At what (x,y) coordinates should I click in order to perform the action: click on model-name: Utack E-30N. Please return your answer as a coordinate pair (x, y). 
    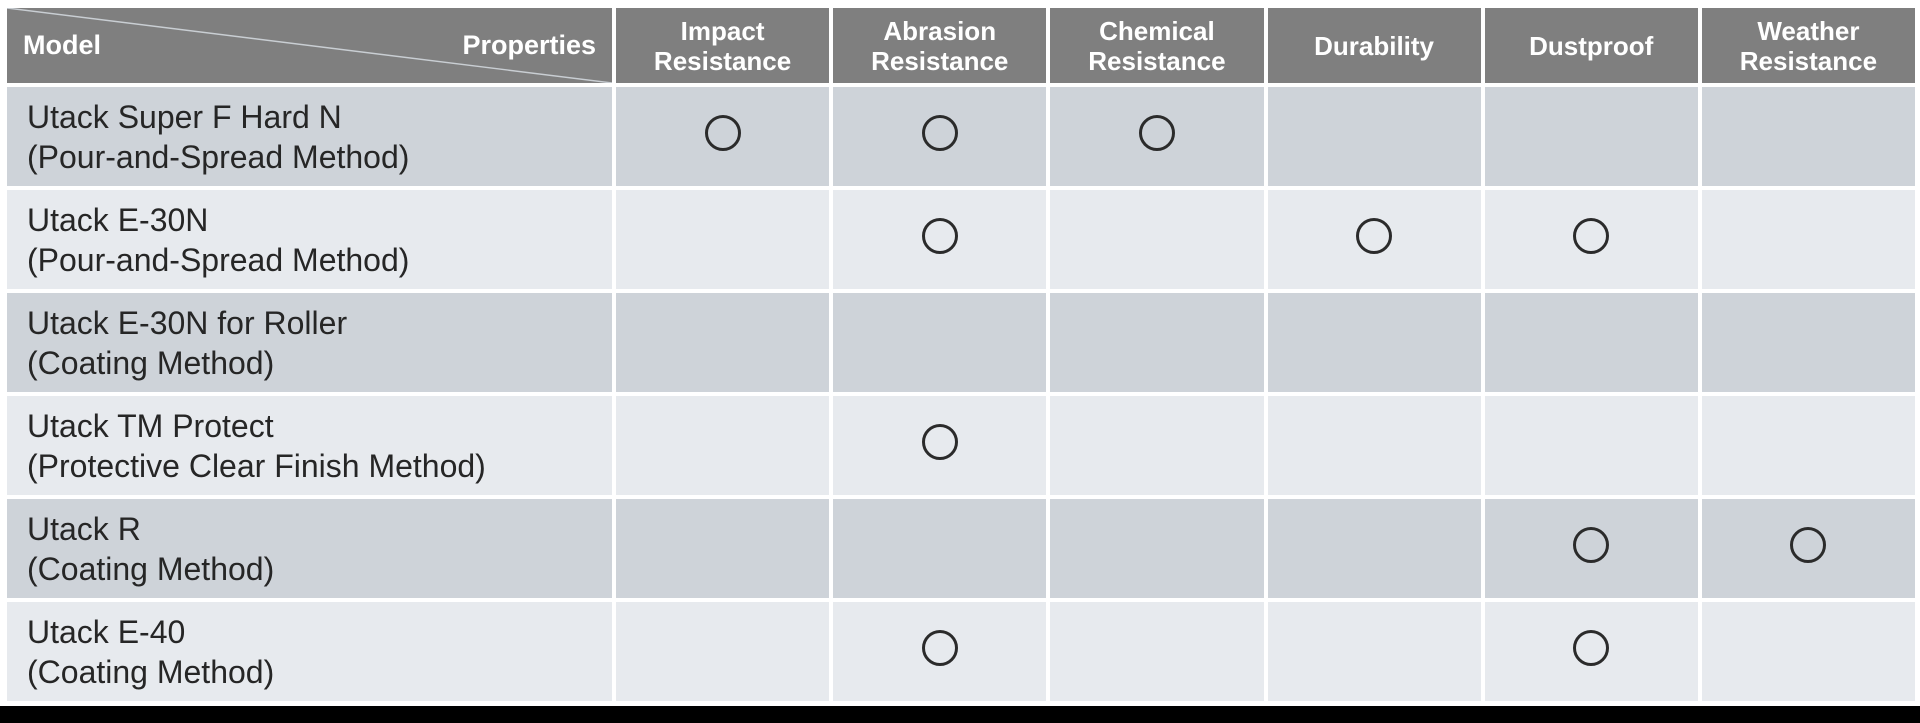
    Looking at the image, I should click on (118, 219).